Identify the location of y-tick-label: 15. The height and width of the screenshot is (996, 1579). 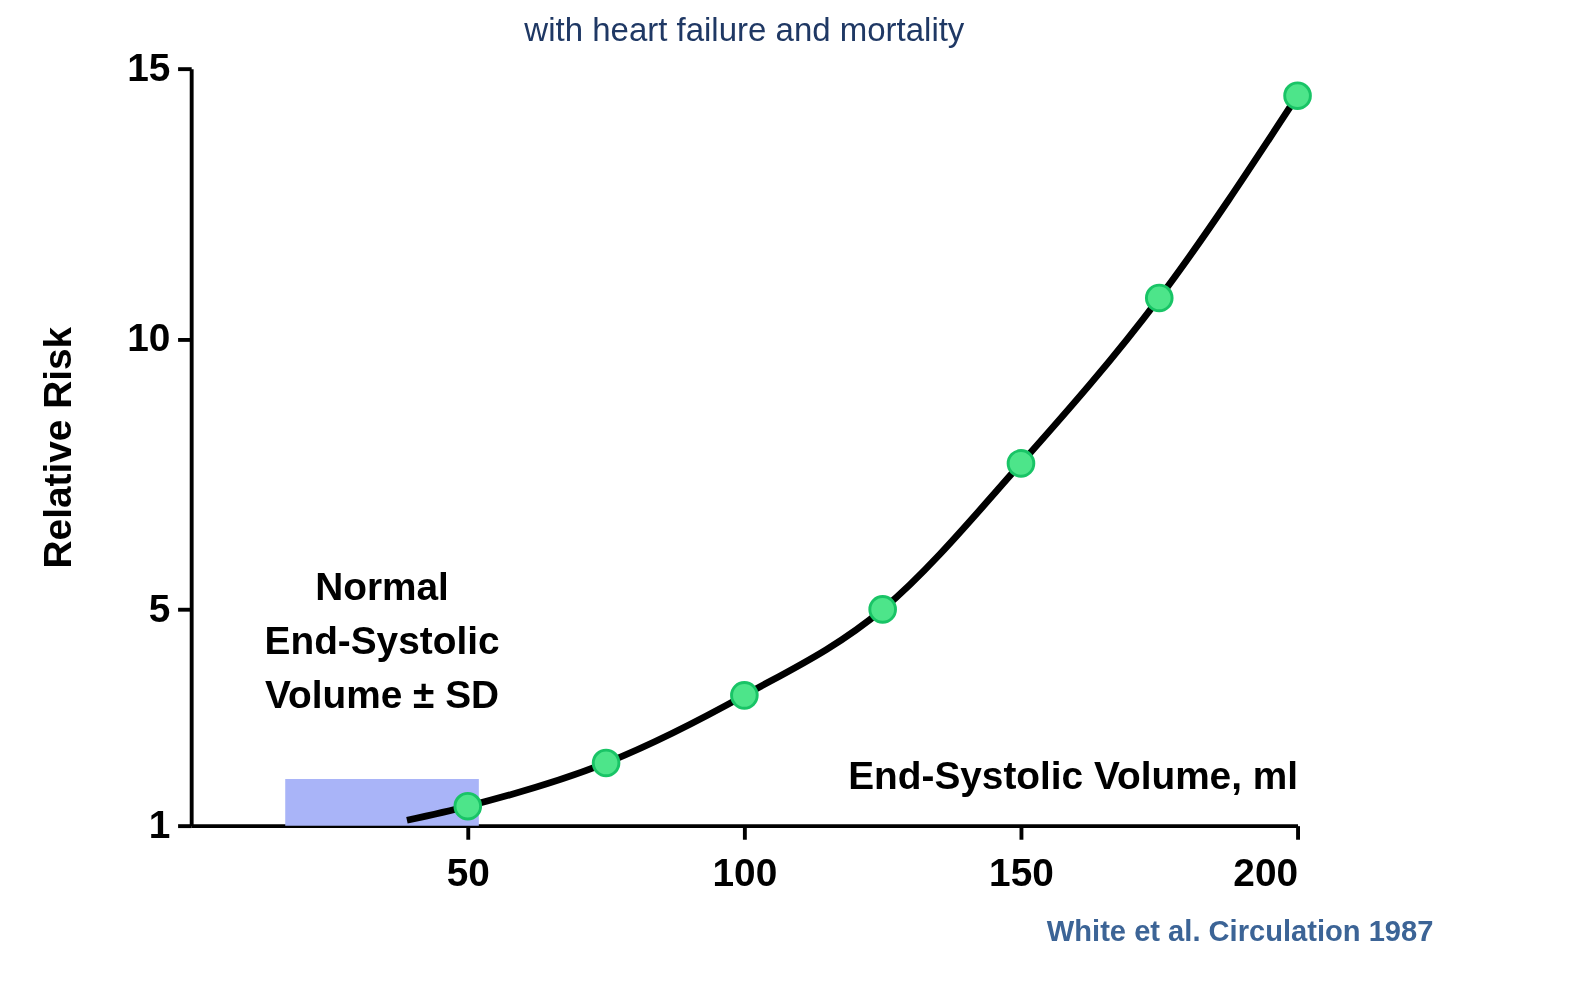
(149, 67).